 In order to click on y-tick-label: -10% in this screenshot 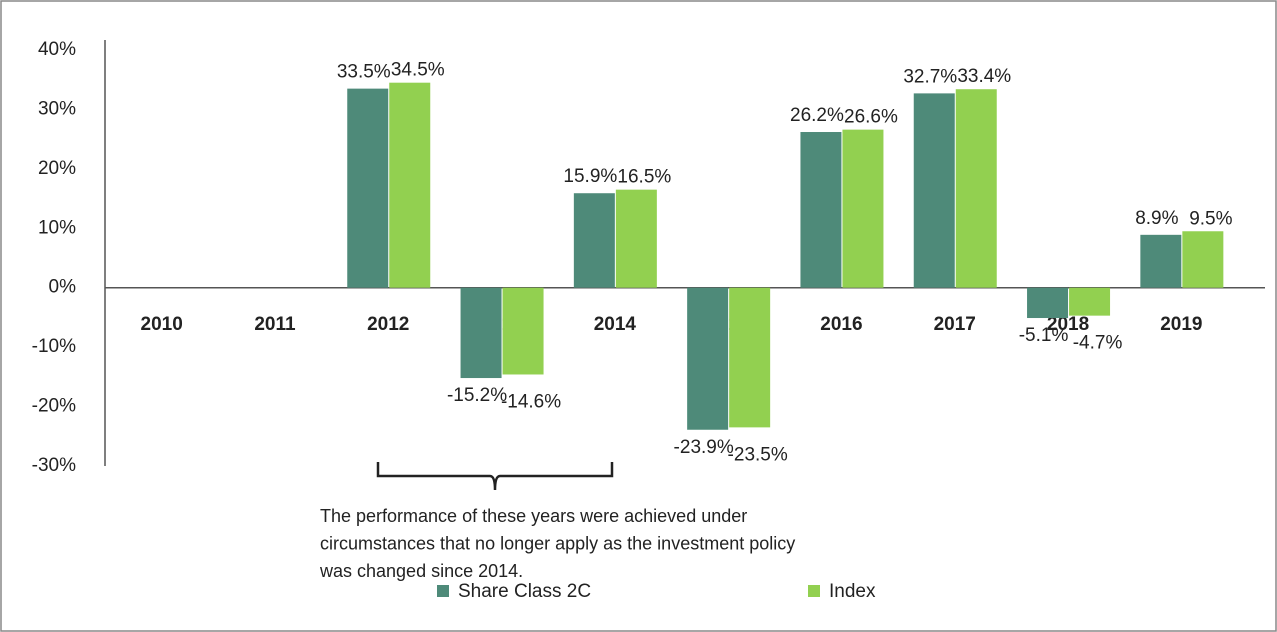, I will do `click(54, 346)`.